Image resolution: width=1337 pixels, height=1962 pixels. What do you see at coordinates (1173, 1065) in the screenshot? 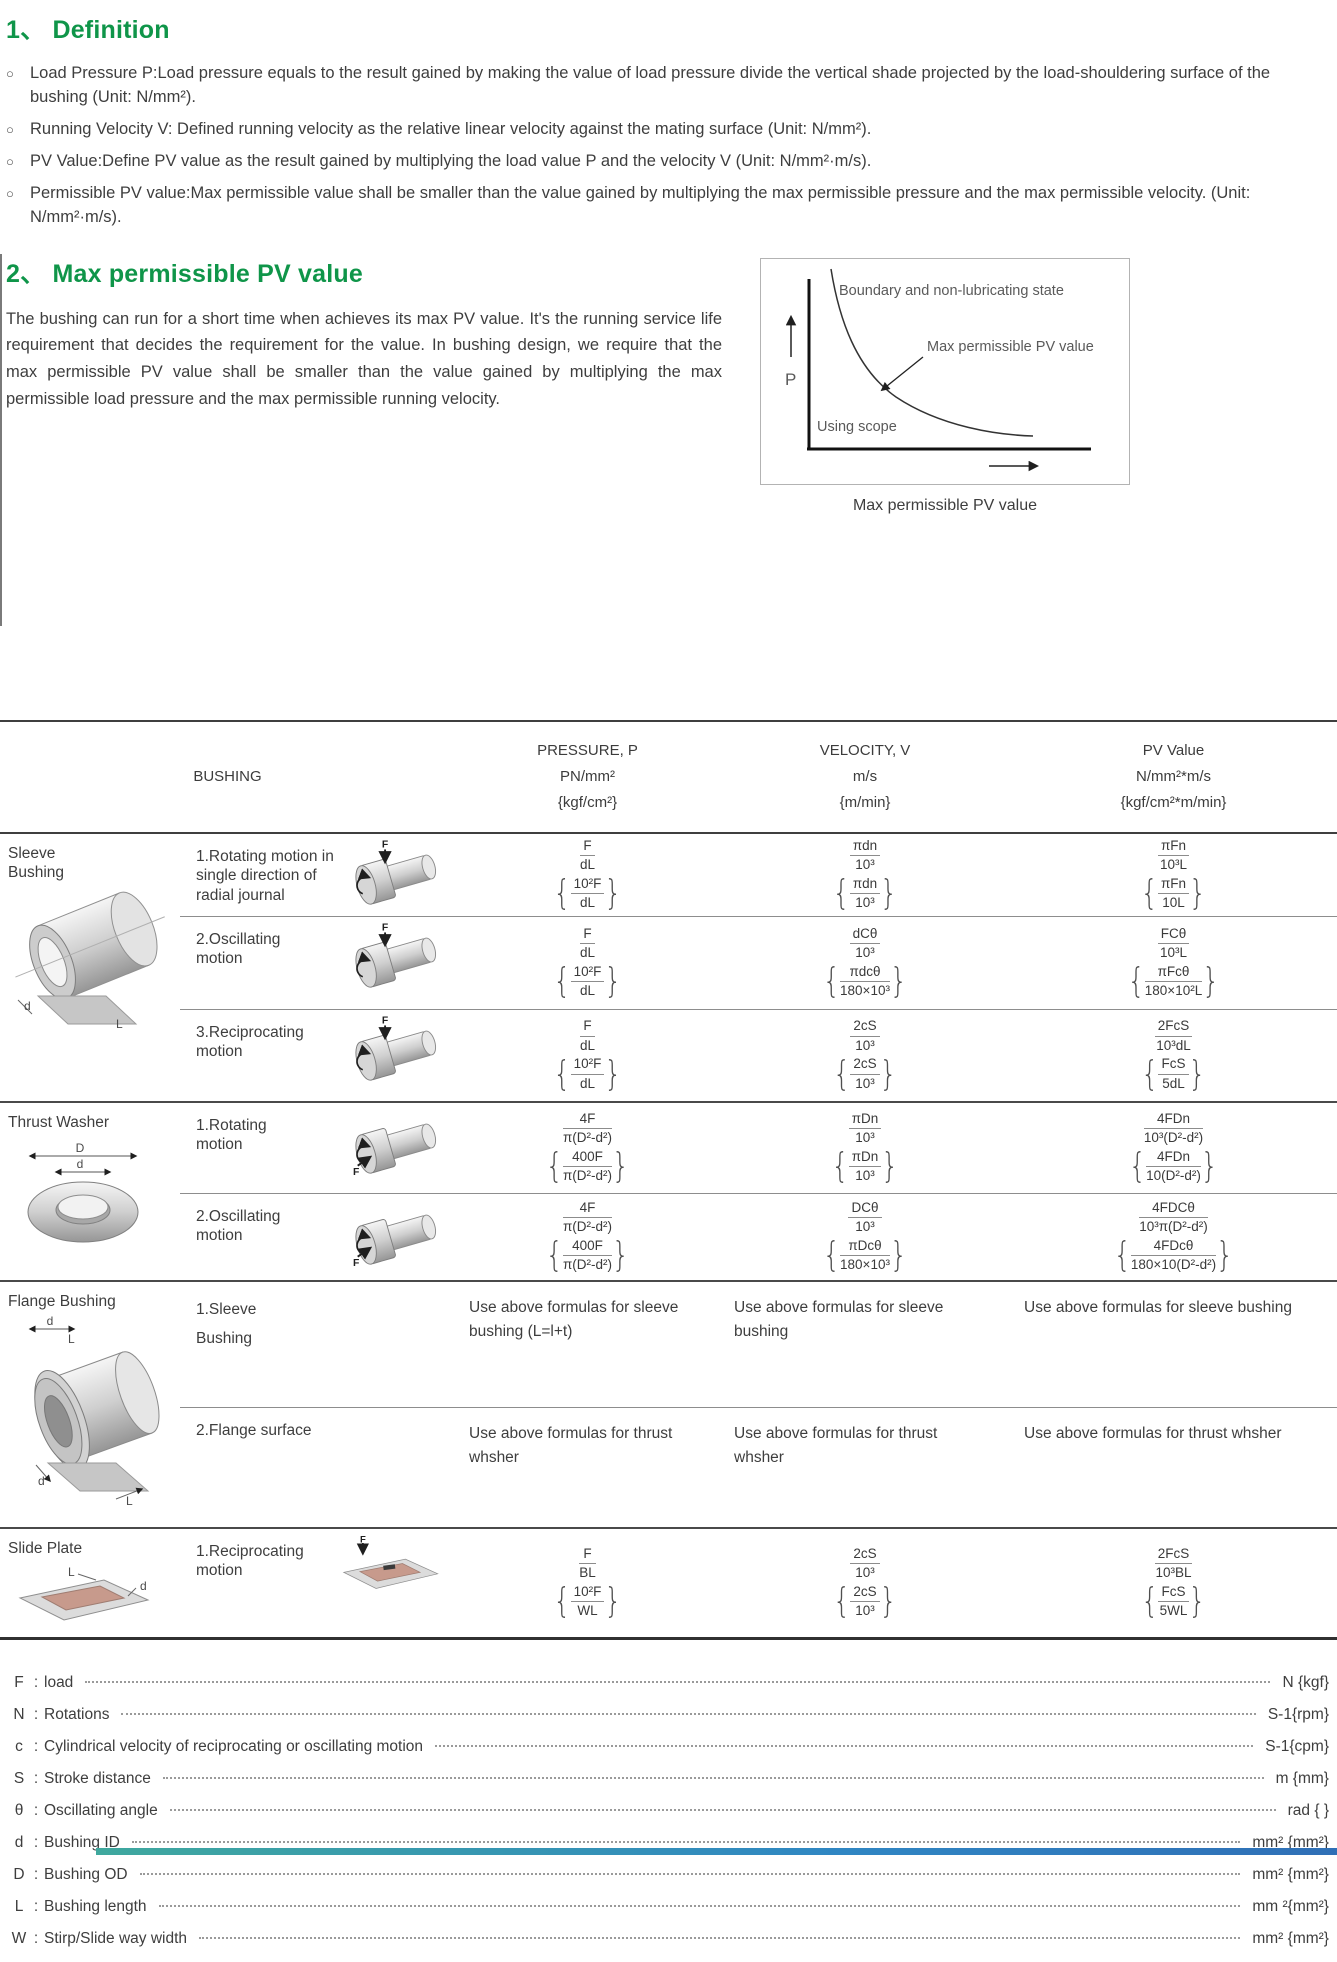
I see `numerator: FcS` at bounding box center [1173, 1065].